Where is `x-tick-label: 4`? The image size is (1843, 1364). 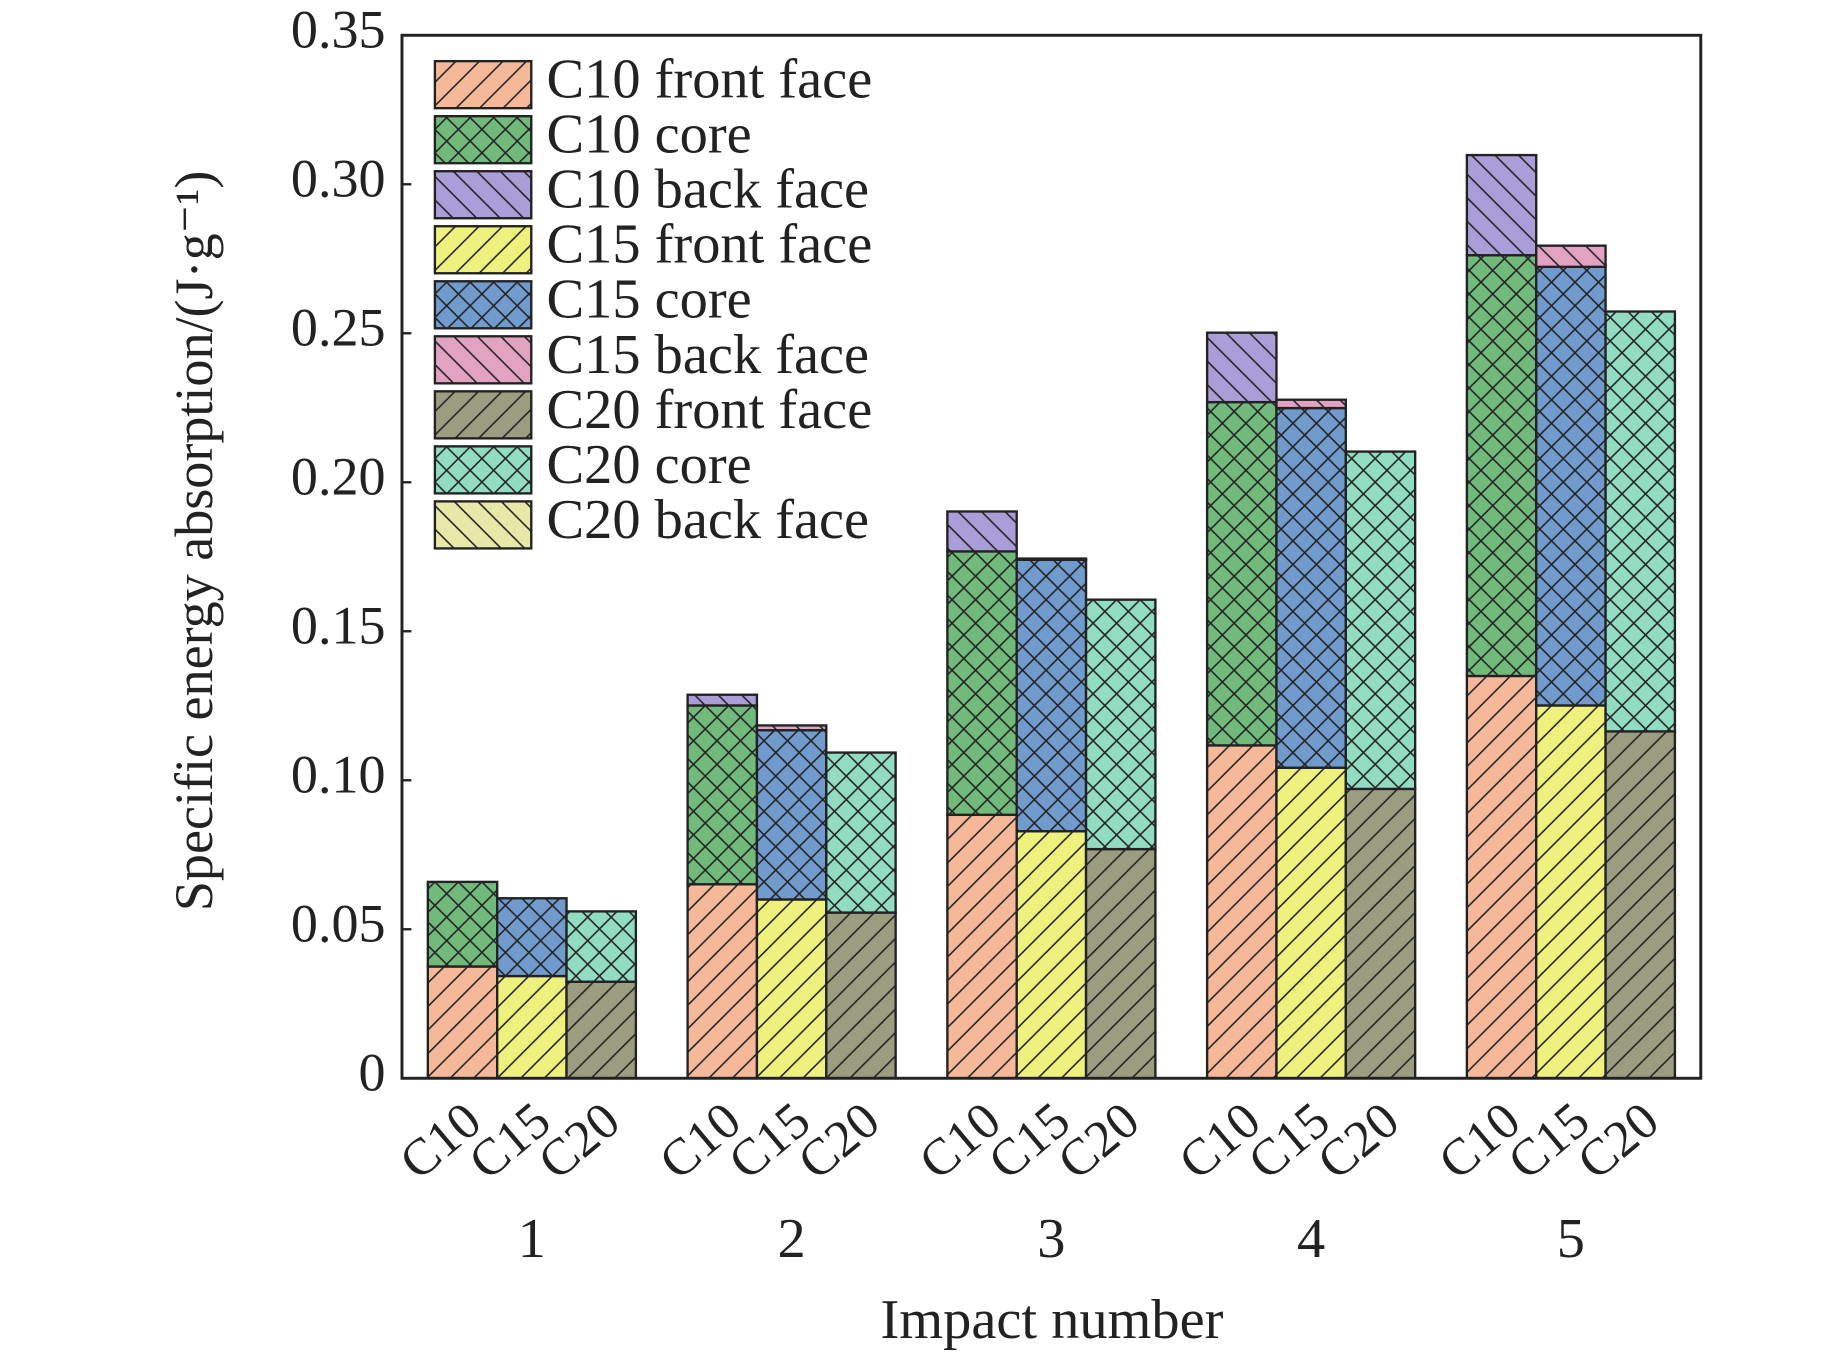
x-tick-label: 4 is located at coordinates (1311, 1239).